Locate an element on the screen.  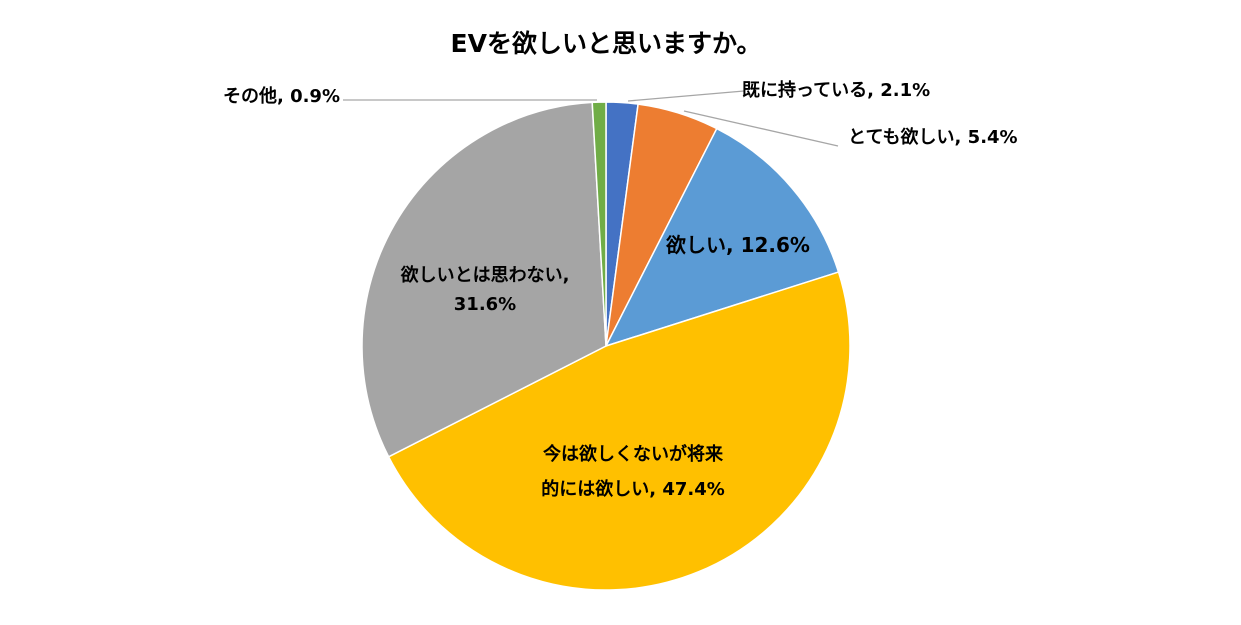
data-label-1: 既に持っている, 2.1% is located at coordinates (836, 90).